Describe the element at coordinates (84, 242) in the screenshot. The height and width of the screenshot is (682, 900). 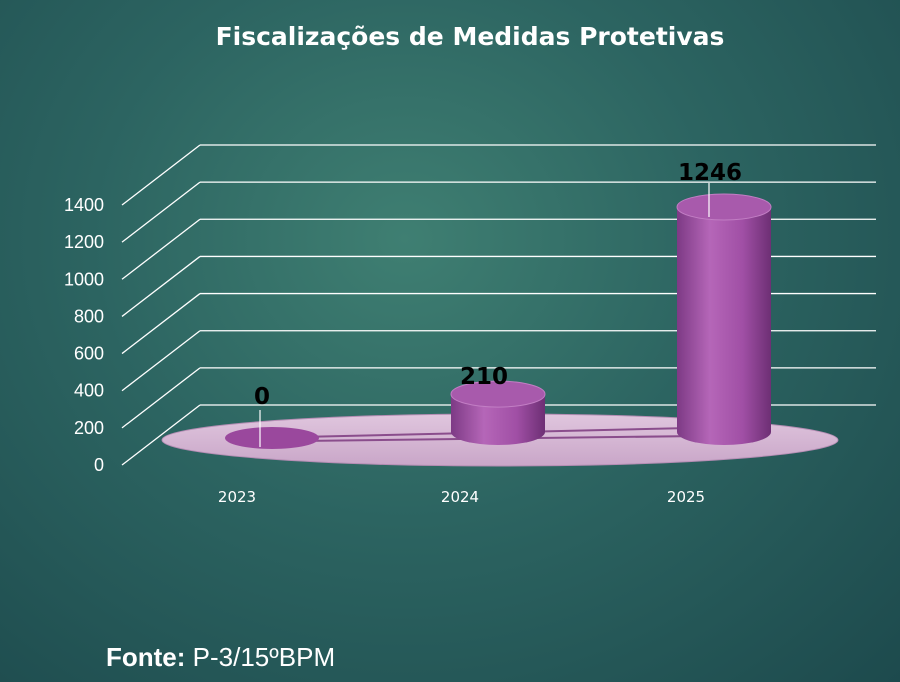
I see `y-tick-label: 1200` at that location.